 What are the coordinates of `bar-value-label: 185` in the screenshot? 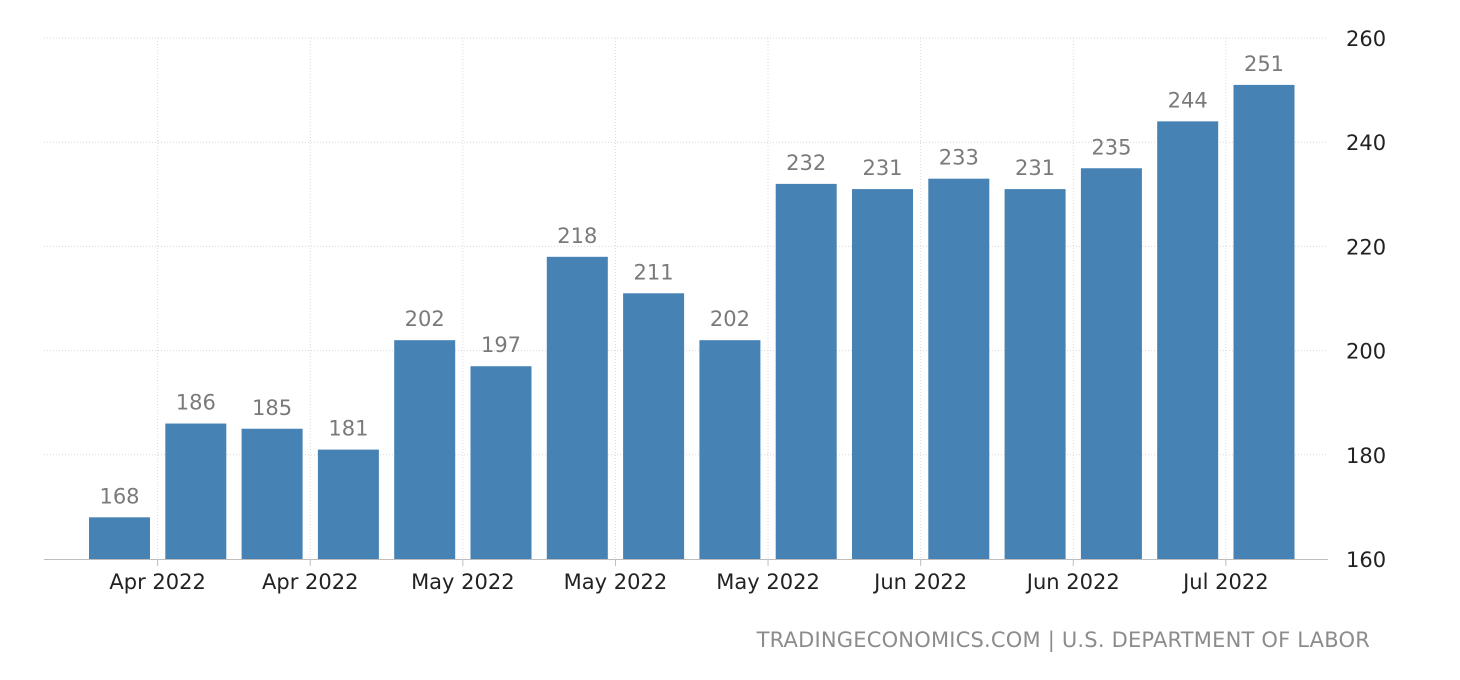 It's located at (272, 408).